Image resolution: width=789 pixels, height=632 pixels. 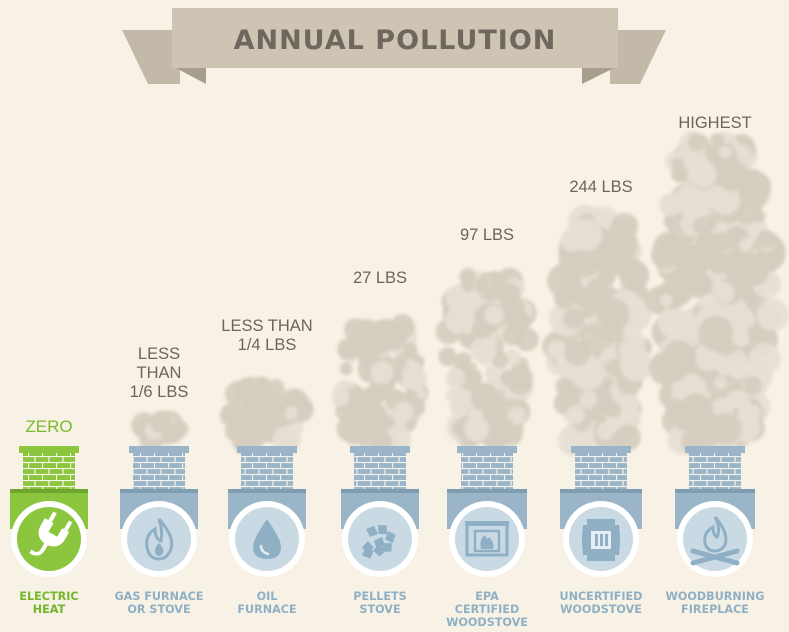 I want to click on label-uncertified-line-2: WOODSTOVE, so click(x=601, y=609).